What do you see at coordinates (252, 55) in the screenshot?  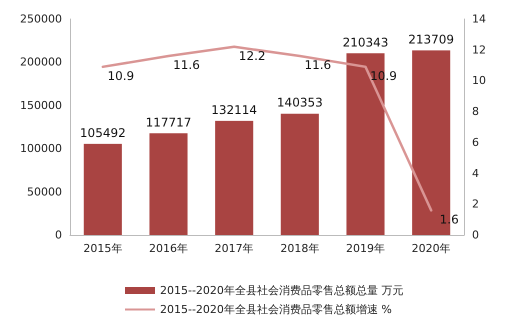 I see `data-label: 12.2` at bounding box center [252, 55].